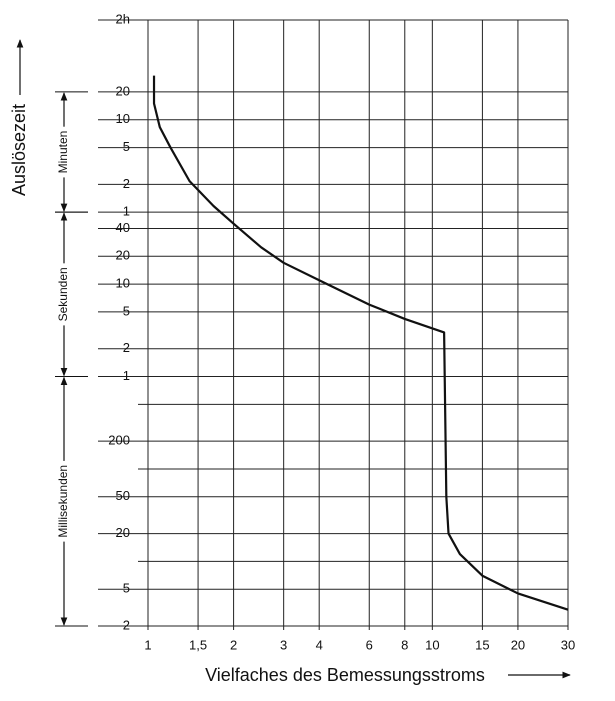  What do you see at coordinates (518, 644) in the screenshot?
I see `x-tick-label: 20` at bounding box center [518, 644].